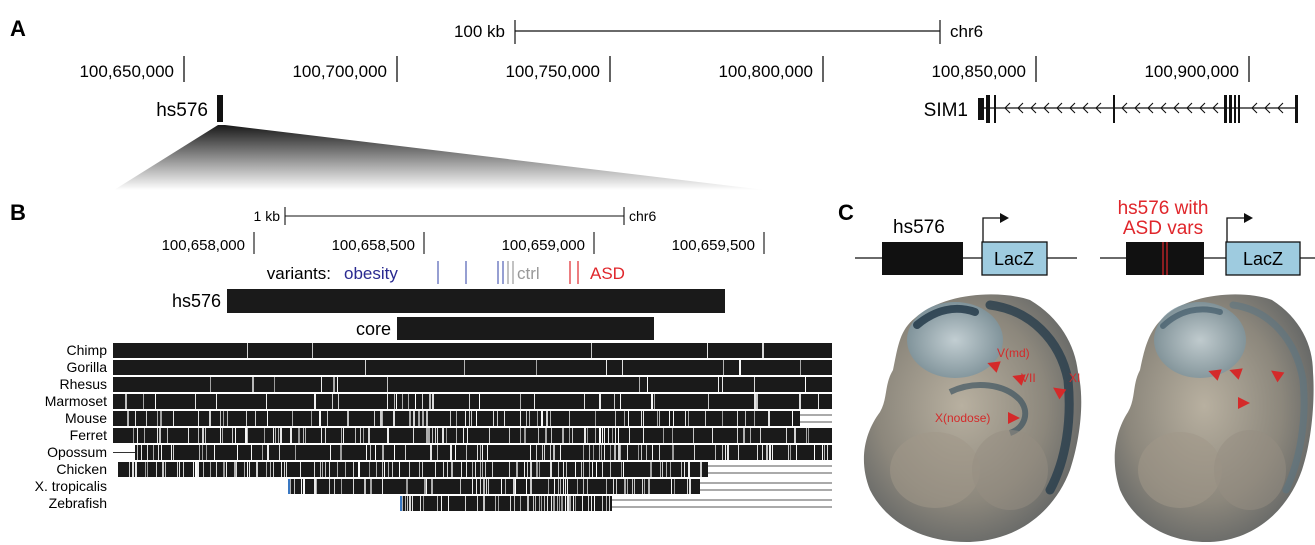 The width and height of the screenshot is (1315, 545). Describe the element at coordinates (83, 384) in the screenshot. I see `species-label: Rhesus` at that location.